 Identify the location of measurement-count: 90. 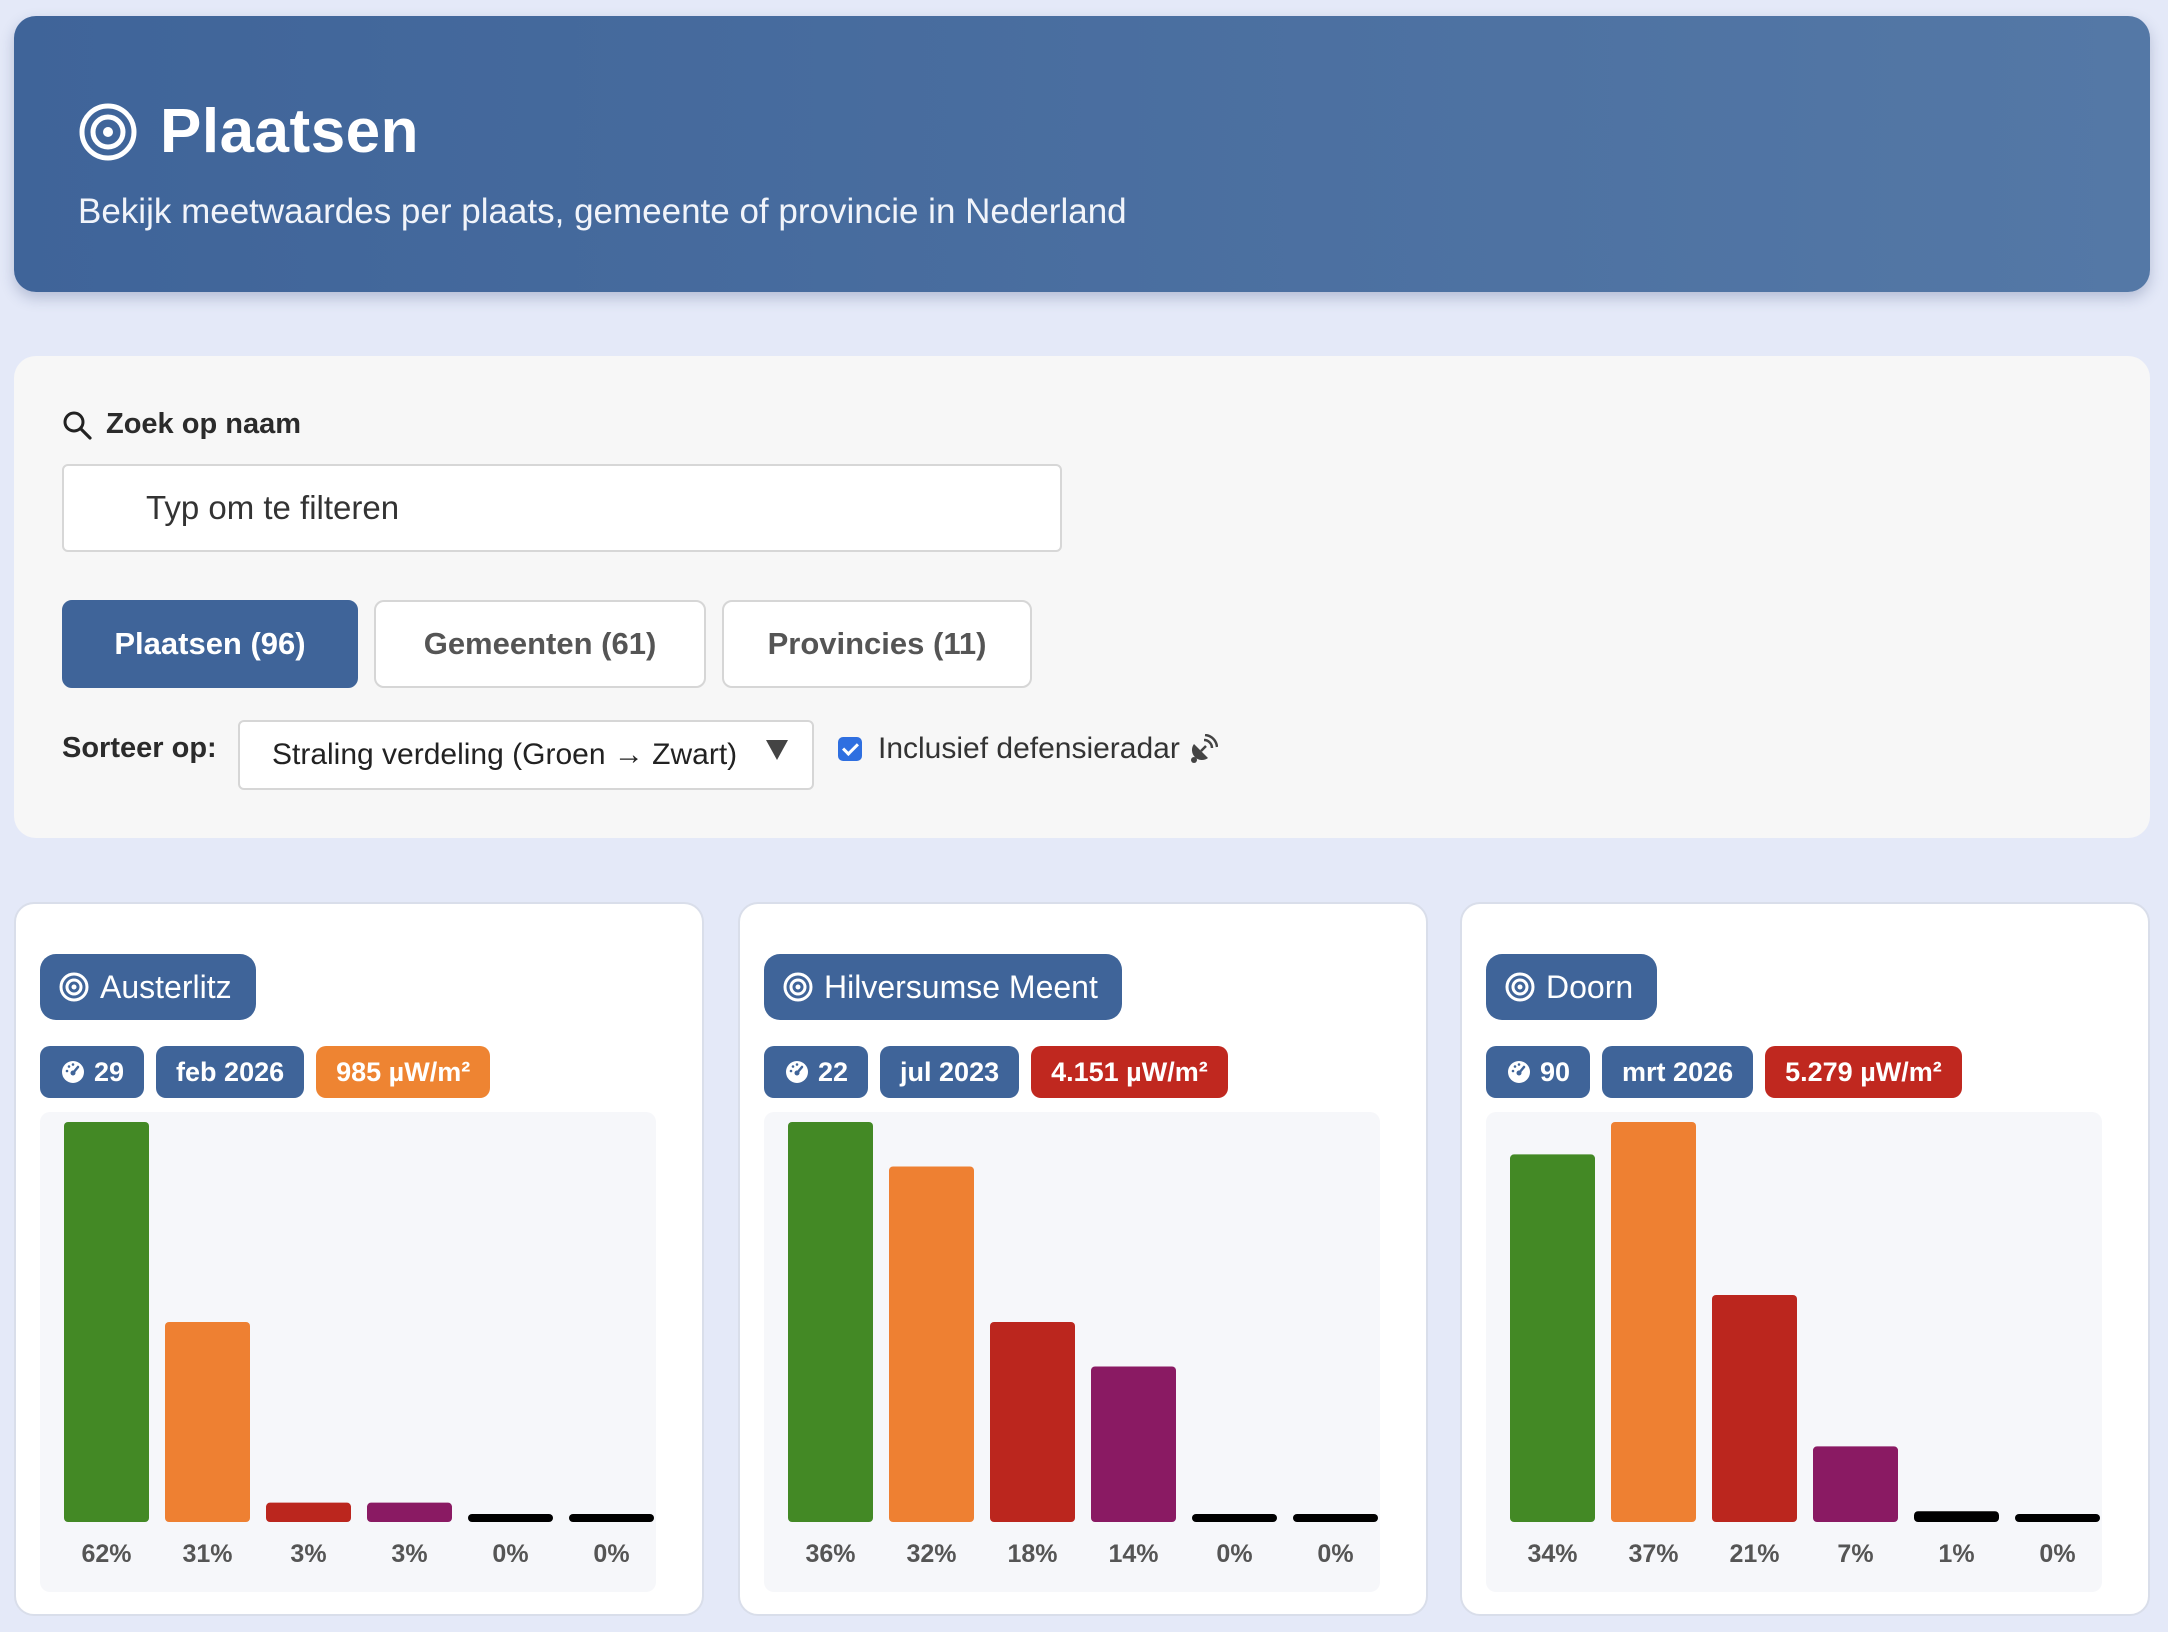
(1555, 1071).